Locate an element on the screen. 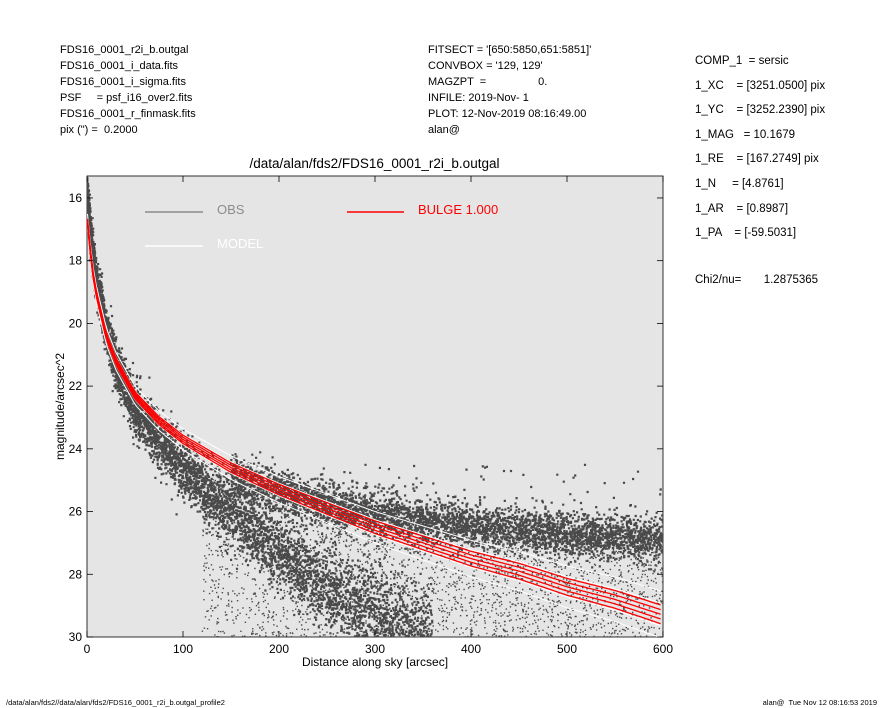 This screenshot has height=708, width=885. header-mid-line-2: MAGZPT = 0. is located at coordinates (488, 82).